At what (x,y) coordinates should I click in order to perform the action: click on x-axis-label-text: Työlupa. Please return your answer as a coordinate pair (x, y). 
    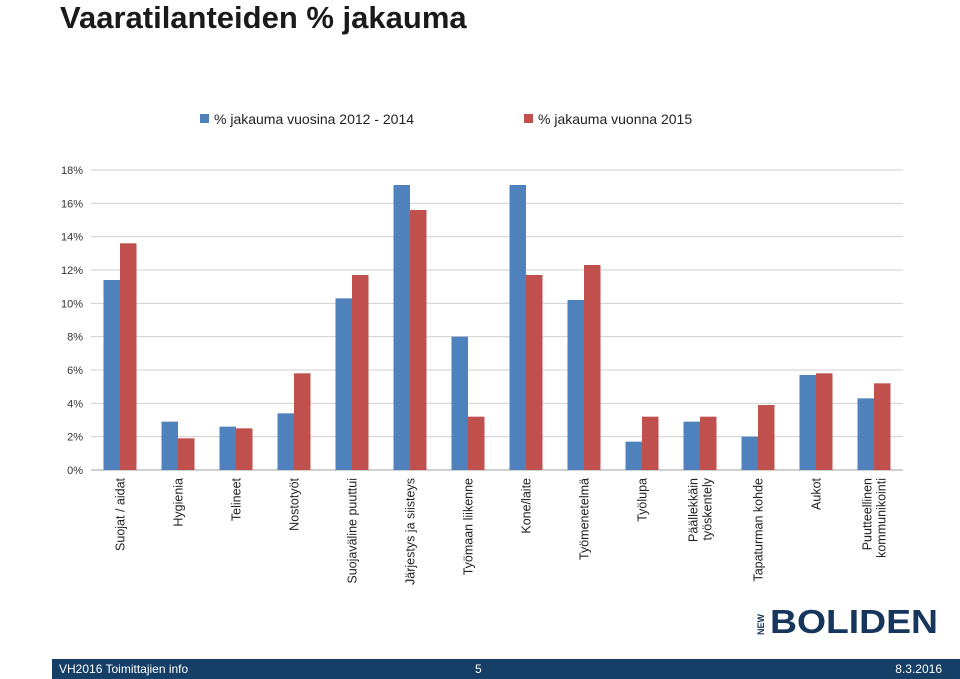
    Looking at the image, I should click on (642, 500).